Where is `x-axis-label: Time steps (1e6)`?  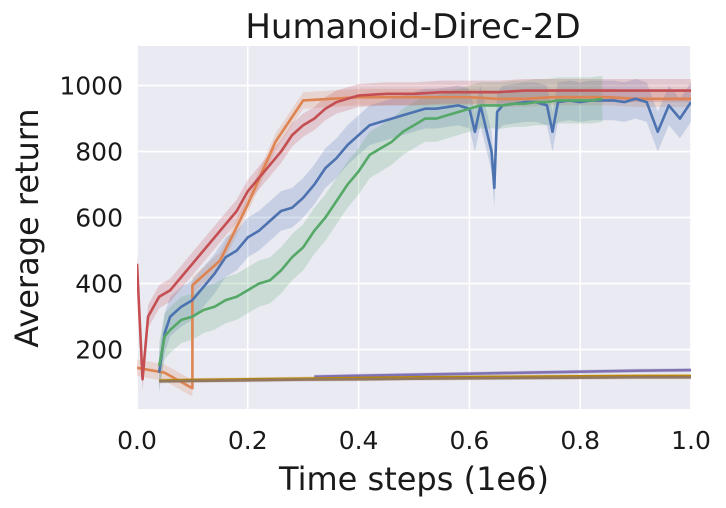 x-axis-label: Time steps (1e6) is located at coordinates (413, 479).